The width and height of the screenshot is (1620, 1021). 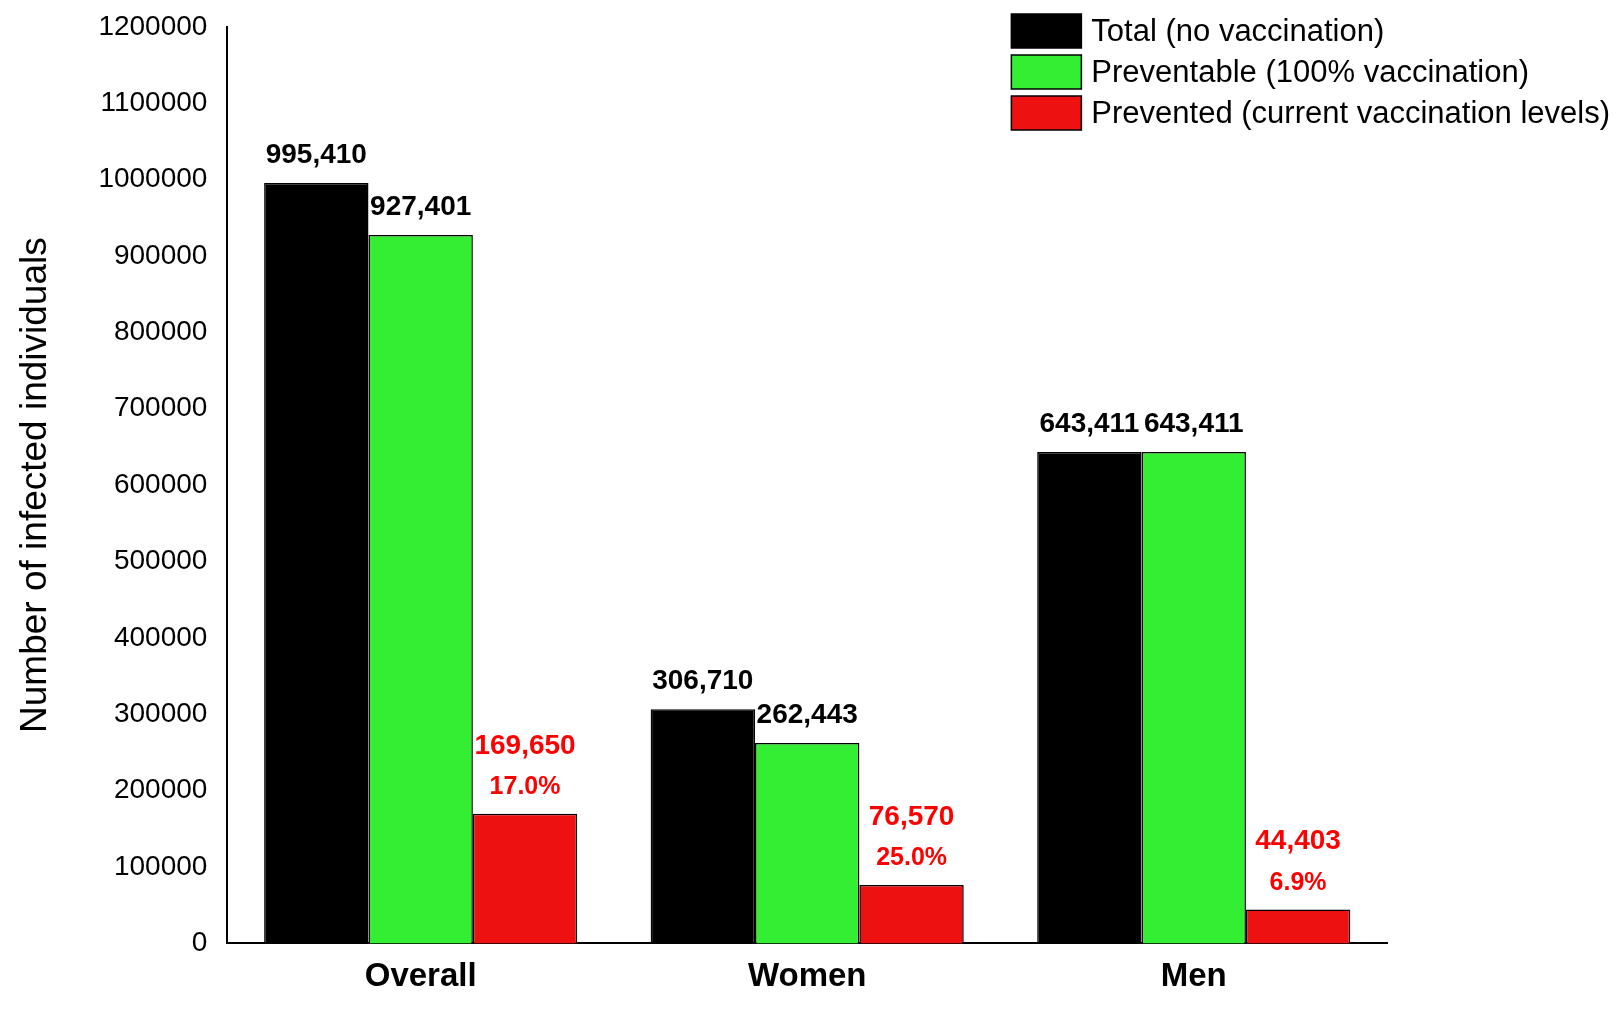 I want to click on y-tick-label: 1200000, so click(x=153, y=25).